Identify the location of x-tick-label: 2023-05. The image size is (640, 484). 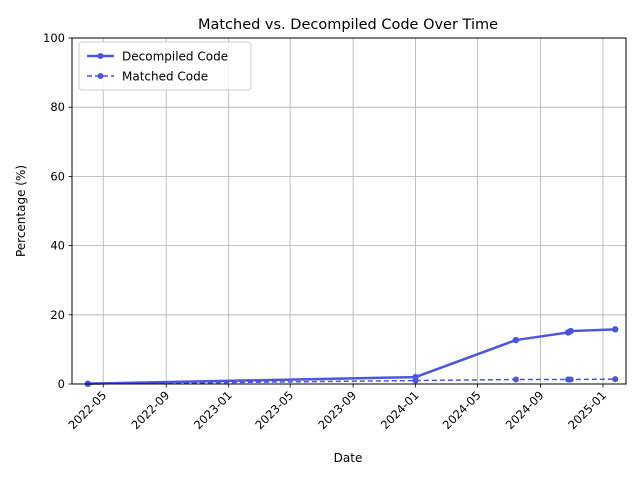
(274, 410).